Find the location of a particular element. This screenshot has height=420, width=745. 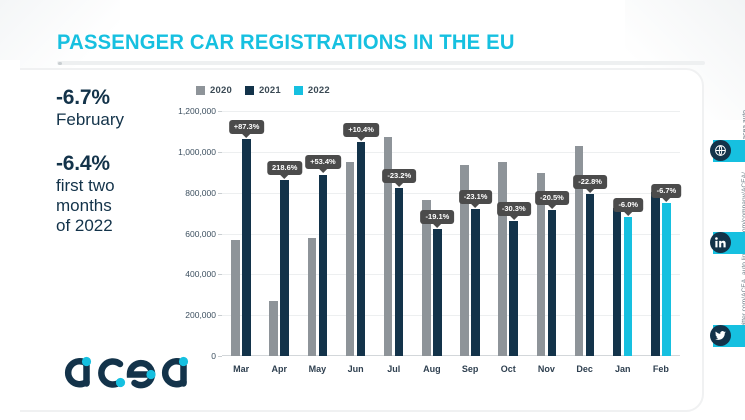

x-axis-label-apr: Apr is located at coordinates (279, 369).